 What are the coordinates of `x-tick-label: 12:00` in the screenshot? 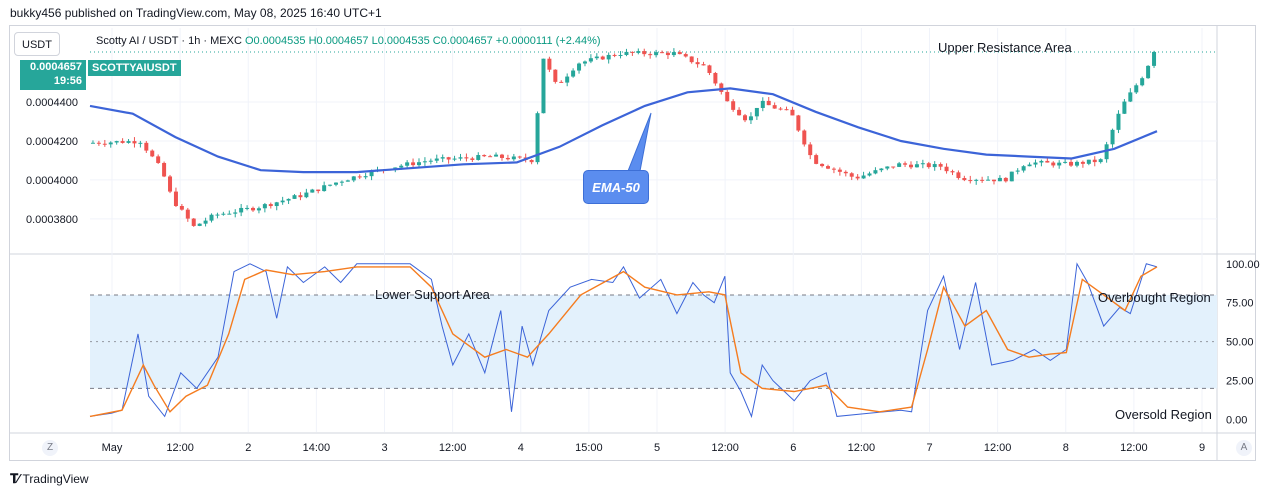 It's located at (862, 448).